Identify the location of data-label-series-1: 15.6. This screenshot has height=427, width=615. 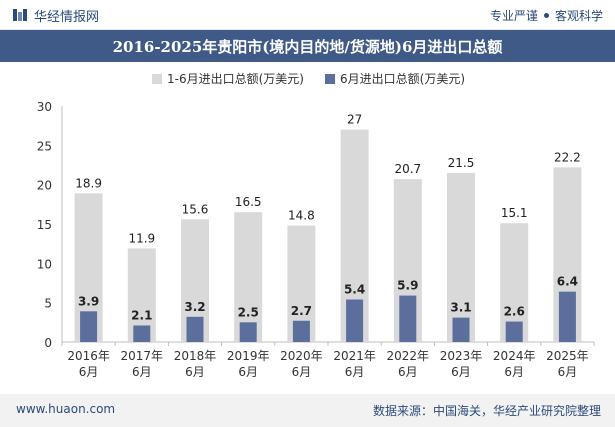
(195, 209).